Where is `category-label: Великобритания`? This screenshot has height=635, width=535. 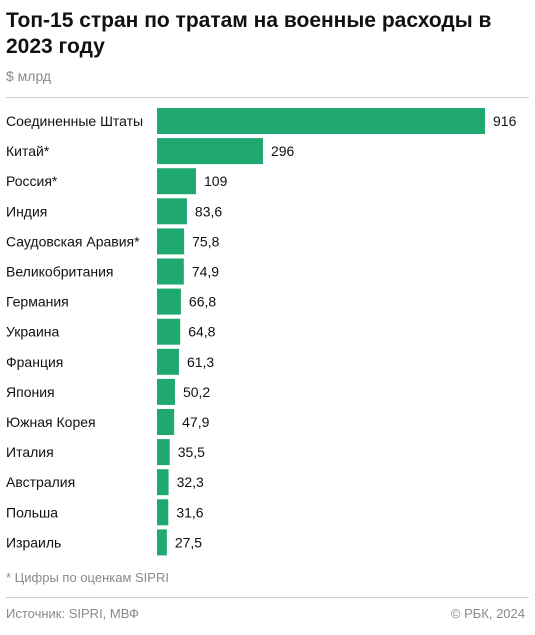 category-label: Великобритания is located at coordinates (60, 272).